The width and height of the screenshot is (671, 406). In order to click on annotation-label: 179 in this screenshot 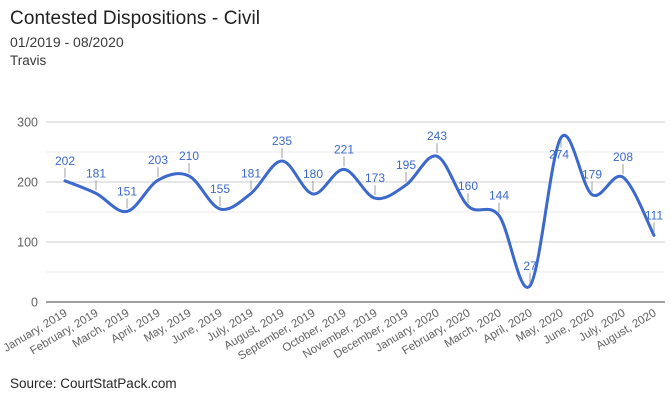, I will do `click(592, 175)`.